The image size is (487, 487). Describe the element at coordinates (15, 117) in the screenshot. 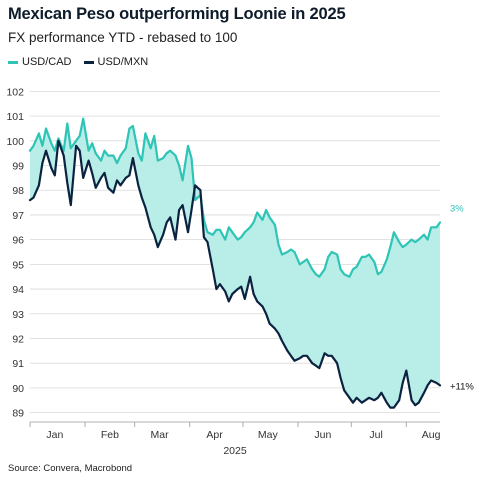

I see `y-tick-label-101: 101` at that location.